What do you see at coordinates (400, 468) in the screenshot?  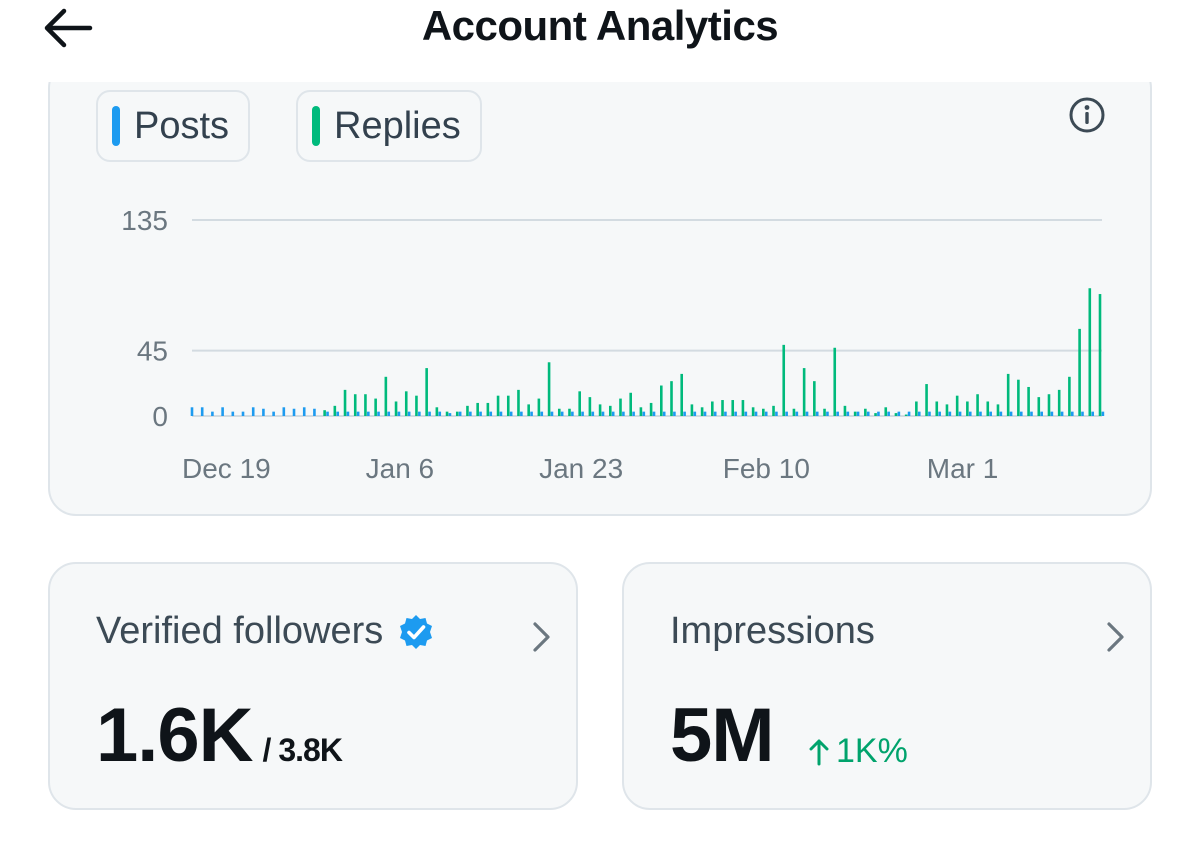 I see `x-tick-label: Jan 6` at bounding box center [400, 468].